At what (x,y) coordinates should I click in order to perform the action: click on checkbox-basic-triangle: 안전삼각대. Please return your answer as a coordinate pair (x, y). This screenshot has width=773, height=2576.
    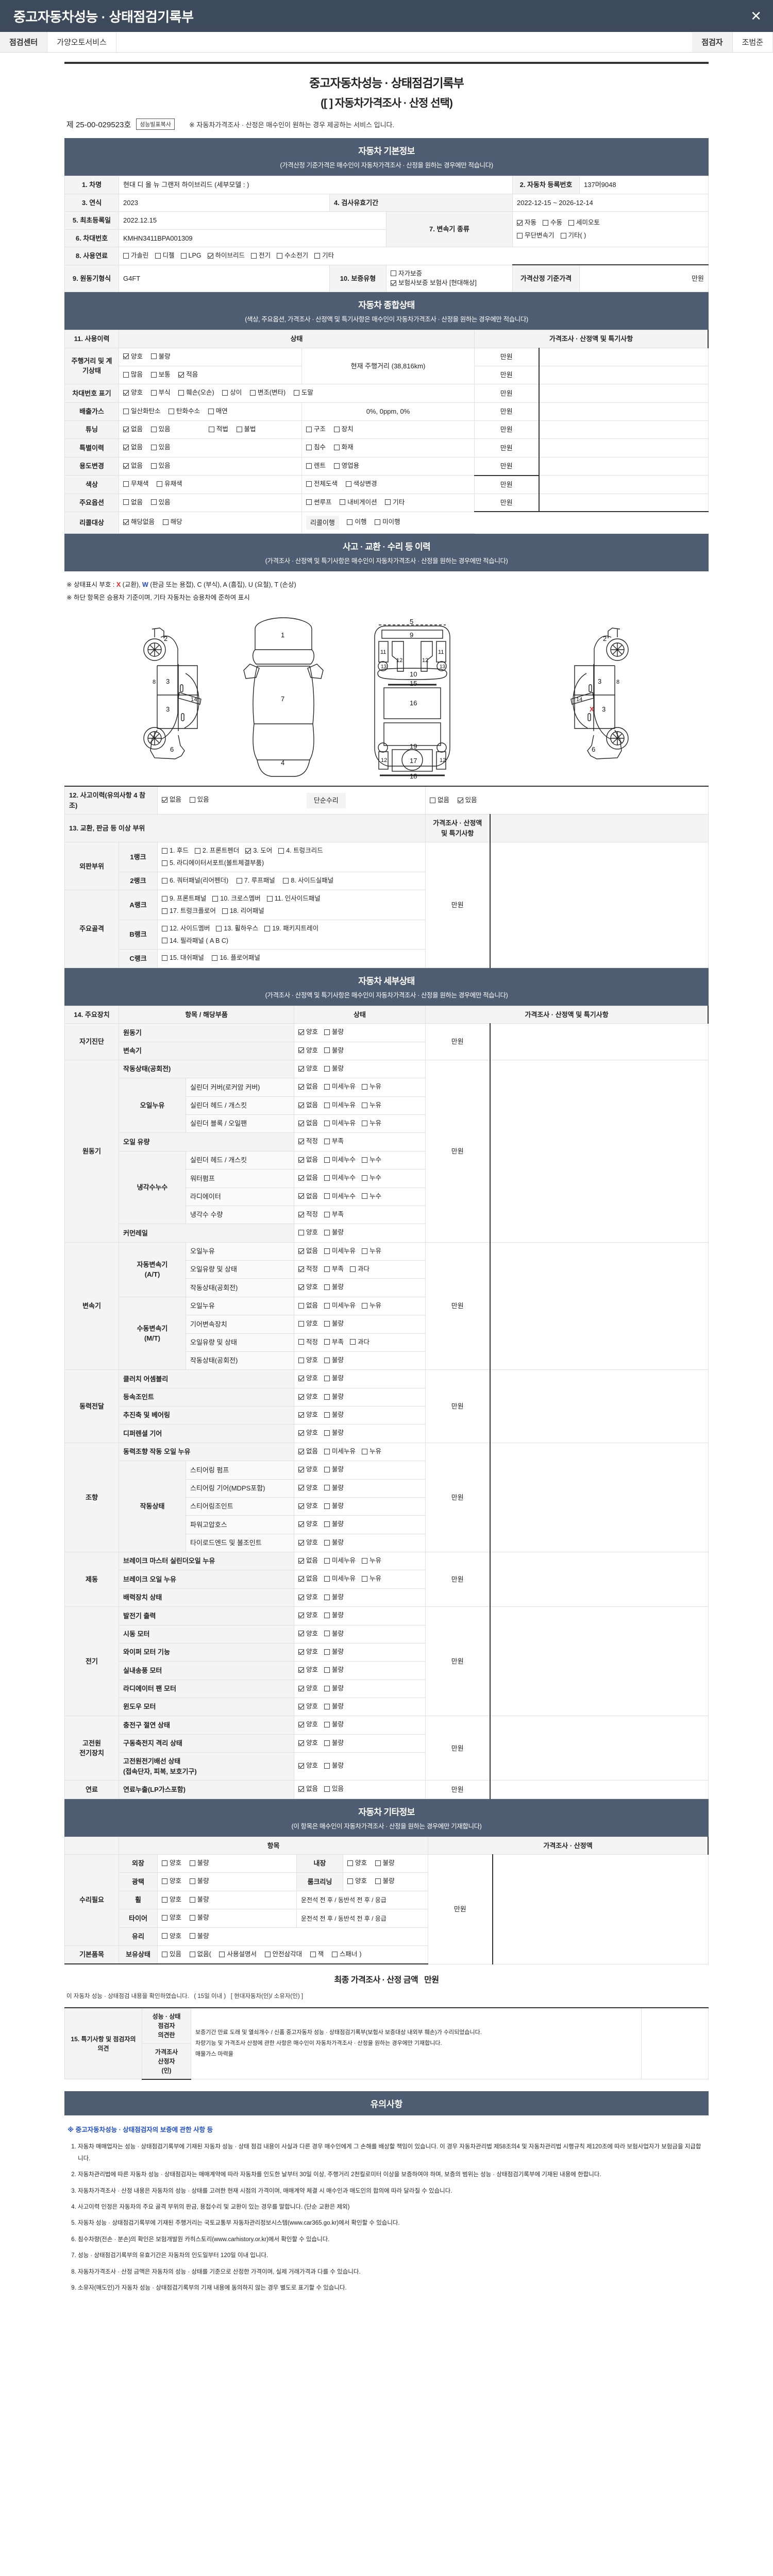
    Looking at the image, I should click on (283, 1954).